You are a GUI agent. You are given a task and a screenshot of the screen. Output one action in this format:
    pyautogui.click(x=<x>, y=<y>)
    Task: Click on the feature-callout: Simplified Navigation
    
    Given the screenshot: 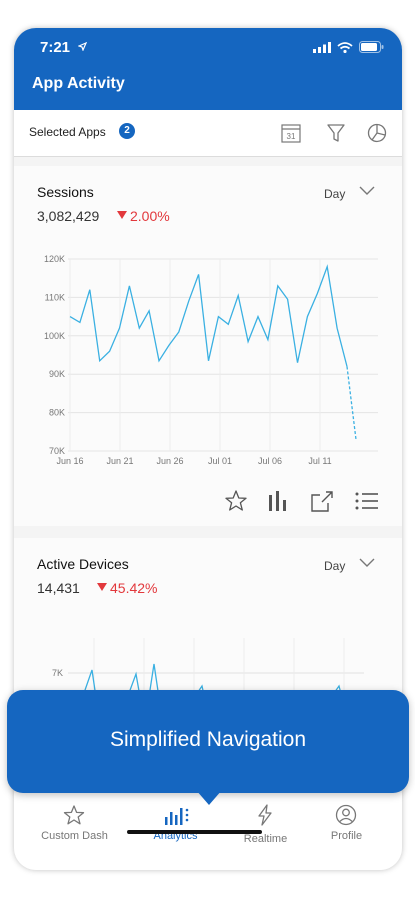 What is the action you would take?
    pyautogui.click(x=208, y=741)
    